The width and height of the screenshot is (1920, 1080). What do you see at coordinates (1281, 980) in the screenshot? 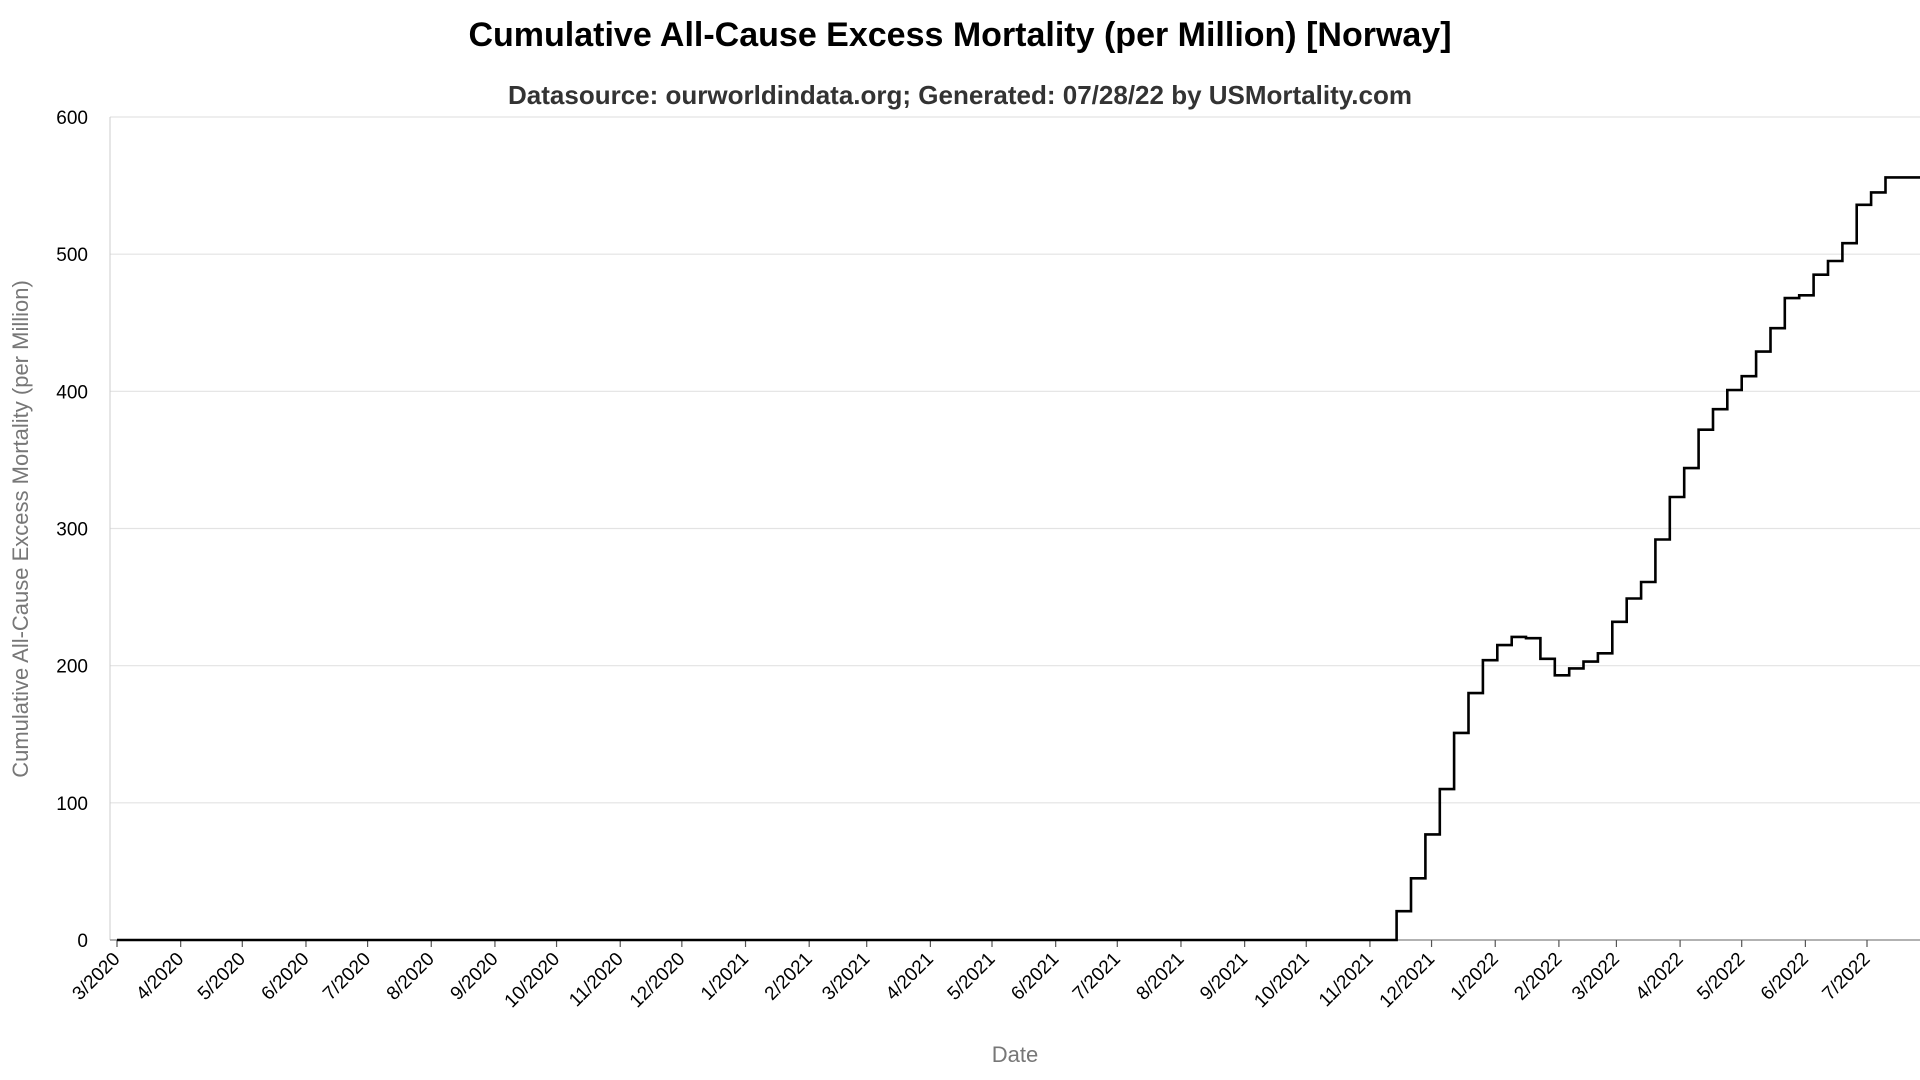
I see `x-tick-label: 10/2021` at bounding box center [1281, 980].